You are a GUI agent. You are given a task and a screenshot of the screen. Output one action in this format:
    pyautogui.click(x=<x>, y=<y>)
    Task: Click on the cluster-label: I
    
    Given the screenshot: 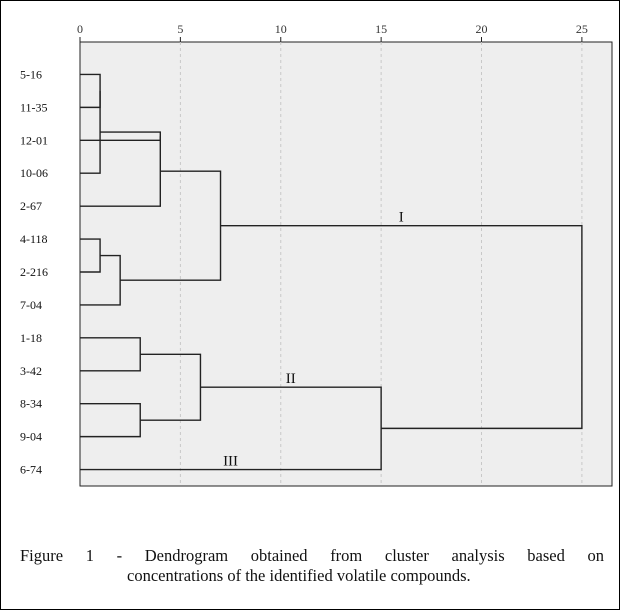 What is the action you would take?
    pyautogui.click(x=401, y=218)
    